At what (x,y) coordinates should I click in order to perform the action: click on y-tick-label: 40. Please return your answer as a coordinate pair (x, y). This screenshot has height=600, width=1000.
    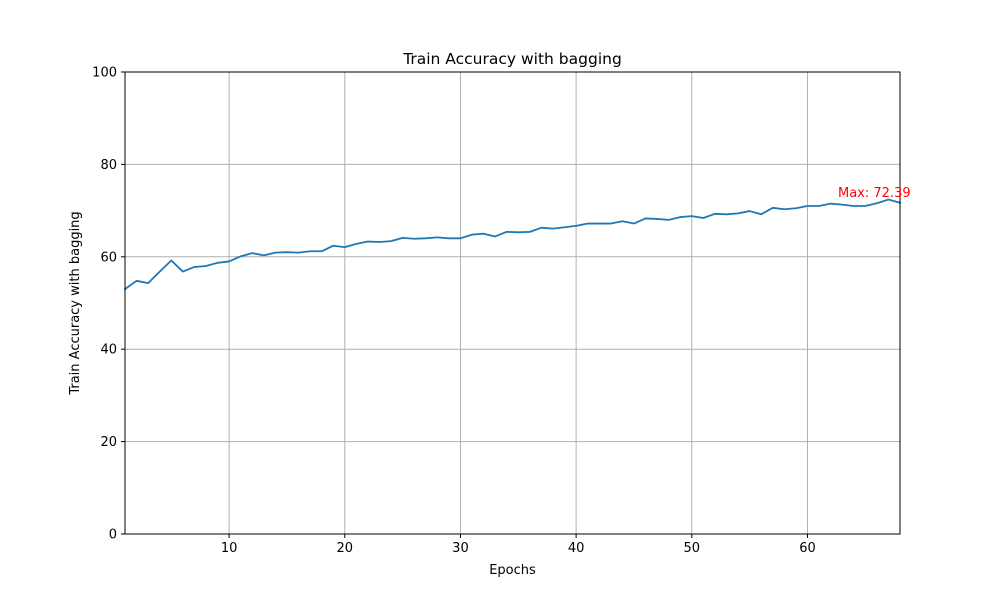
    Looking at the image, I should click on (108, 350).